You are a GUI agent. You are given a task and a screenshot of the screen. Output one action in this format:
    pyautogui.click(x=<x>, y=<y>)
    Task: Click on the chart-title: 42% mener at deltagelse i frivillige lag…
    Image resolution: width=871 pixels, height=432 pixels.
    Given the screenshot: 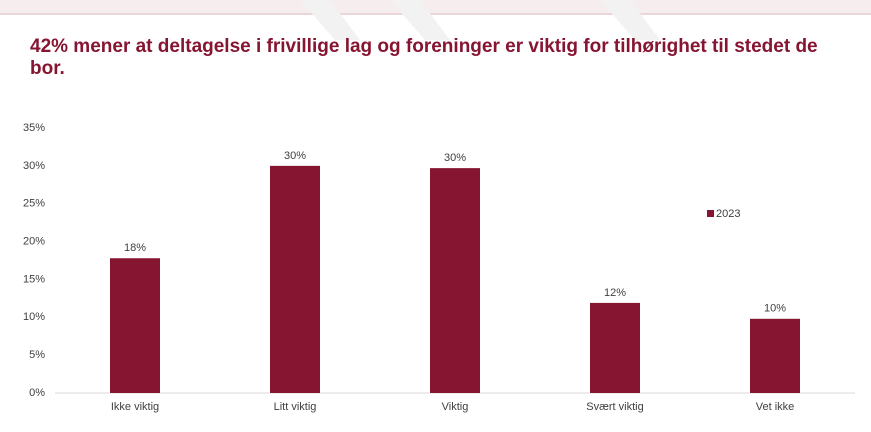 What is the action you would take?
    pyautogui.click(x=424, y=57)
    